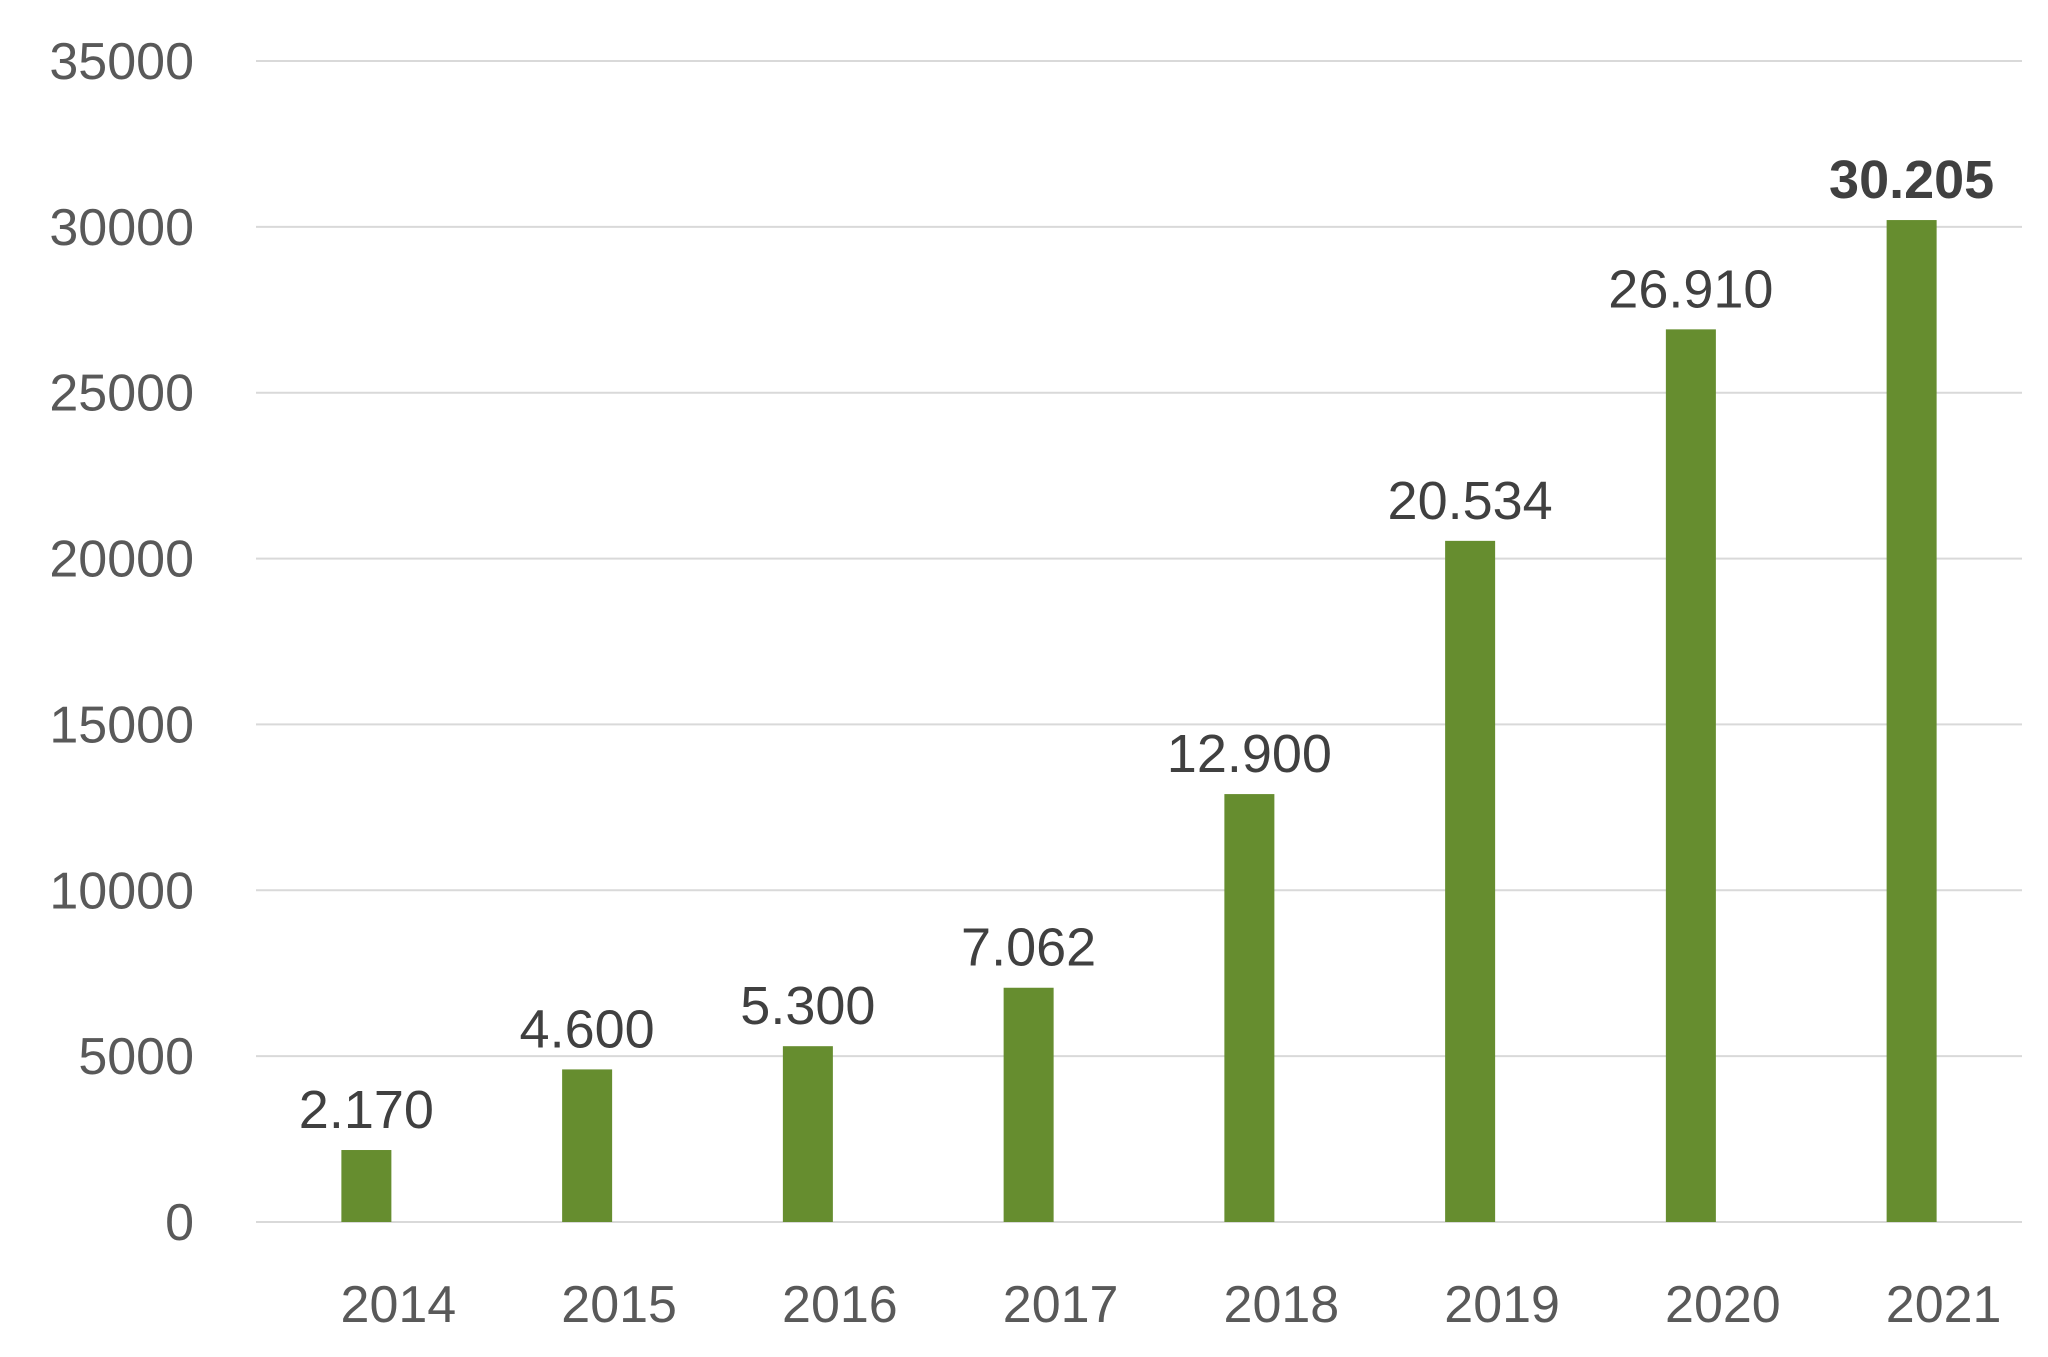  Describe the element at coordinates (121, 394) in the screenshot. I see `y-tick-label: 25000` at that location.